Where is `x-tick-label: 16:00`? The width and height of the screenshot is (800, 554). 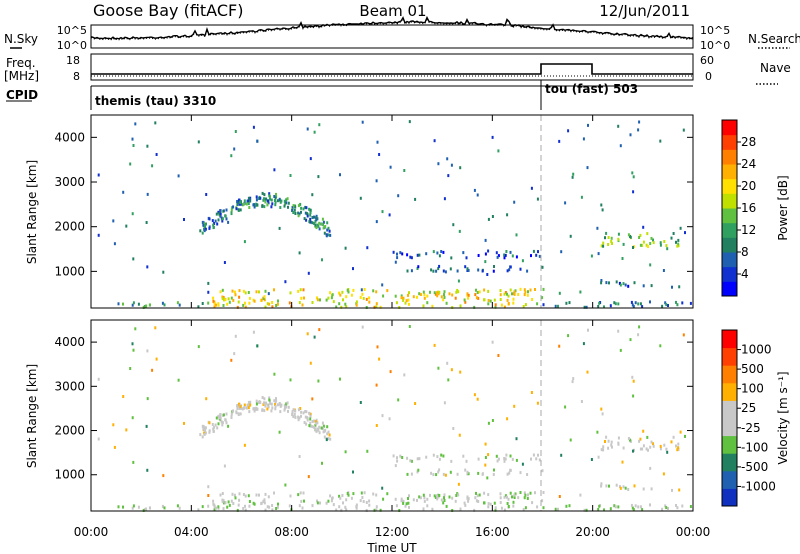
x-tick-label: 16:00 is located at coordinates (492, 532).